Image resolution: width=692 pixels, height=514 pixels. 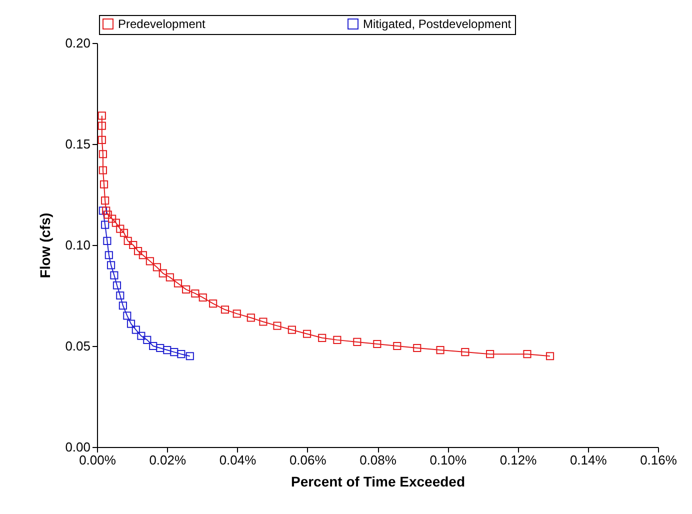 I want to click on y-tick-label: 0.20, so click(x=77, y=43).